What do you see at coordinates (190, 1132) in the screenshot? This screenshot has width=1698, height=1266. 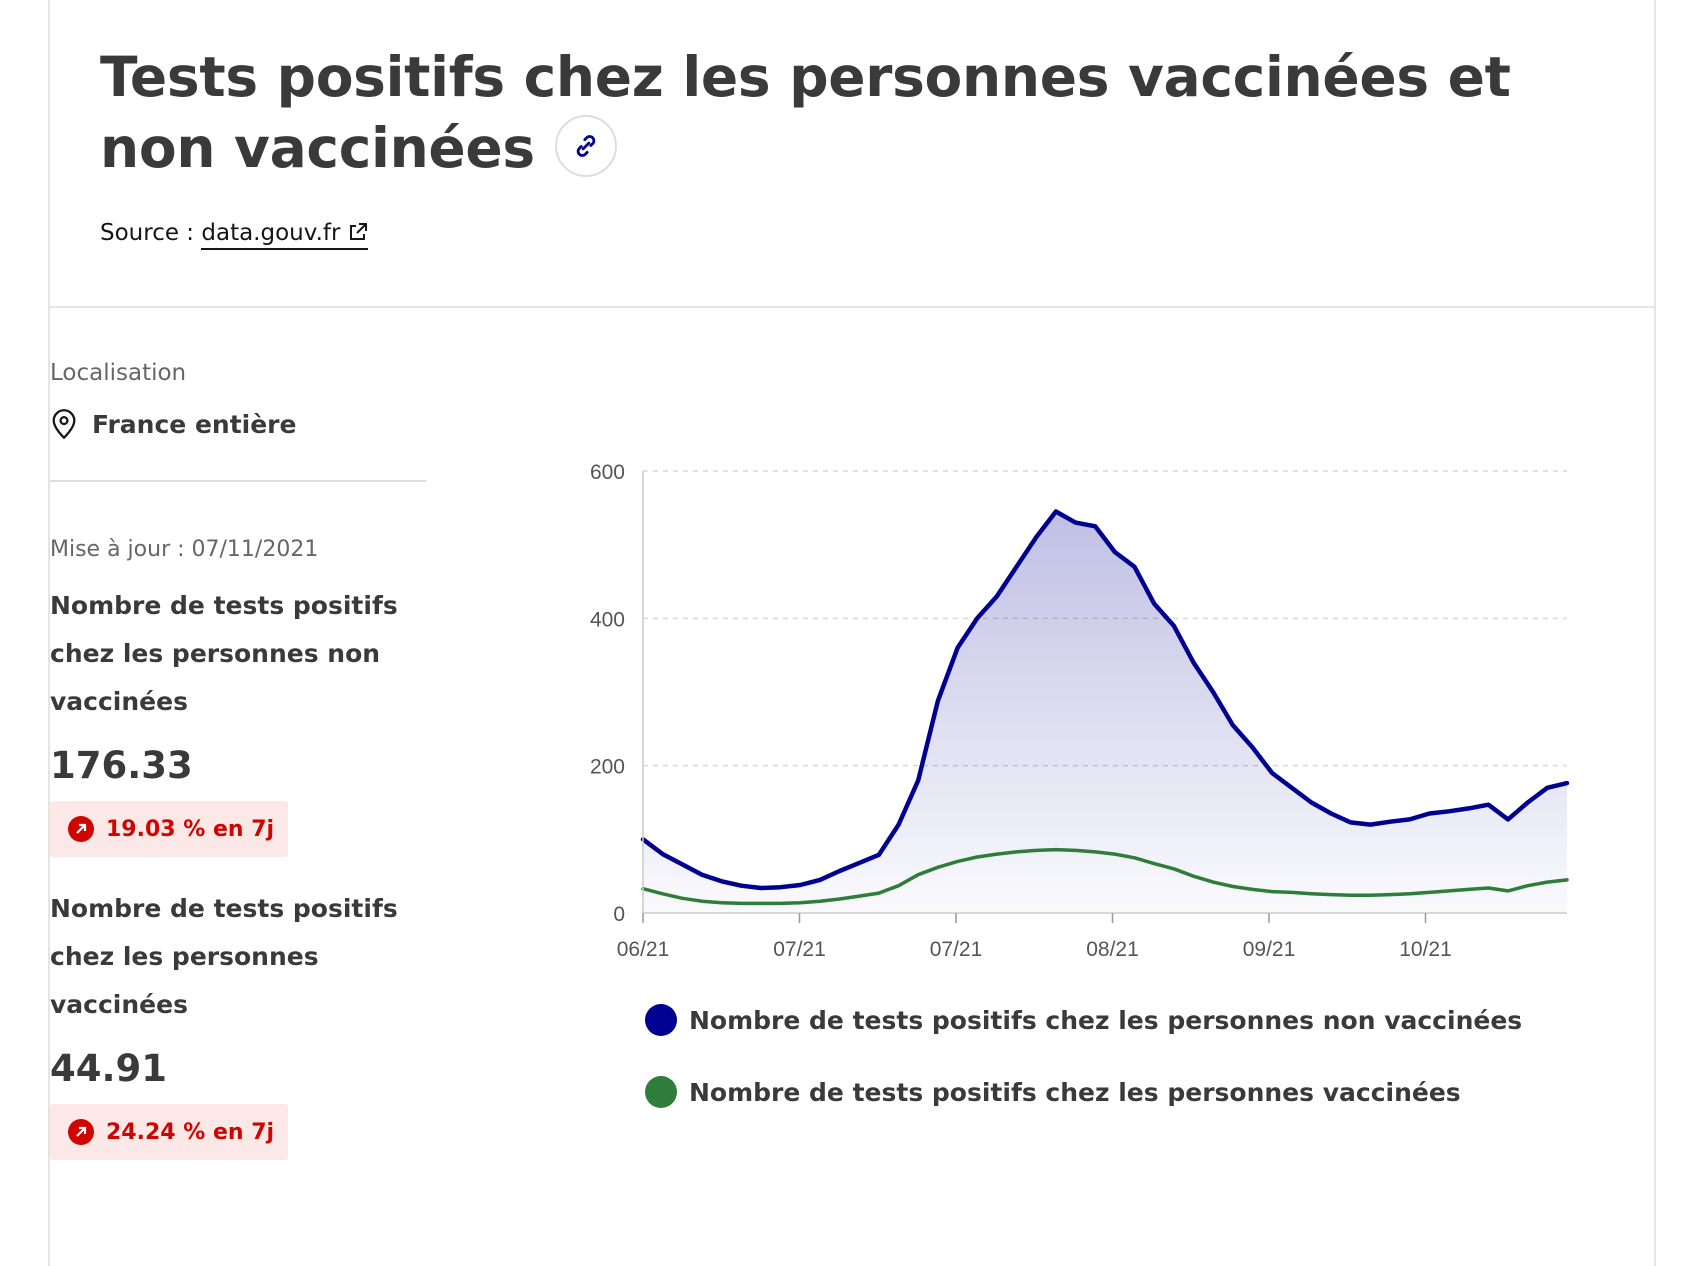 I see `trend-text: 24.24 % en 7j` at bounding box center [190, 1132].